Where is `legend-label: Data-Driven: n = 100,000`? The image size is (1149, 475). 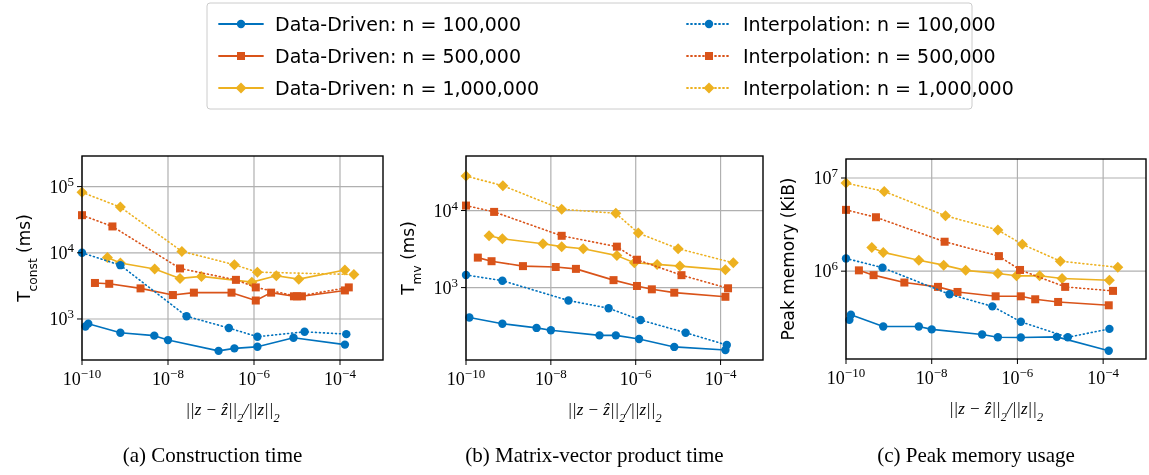
legend-label: Data-Driven: n = 100,000 is located at coordinates (398, 24).